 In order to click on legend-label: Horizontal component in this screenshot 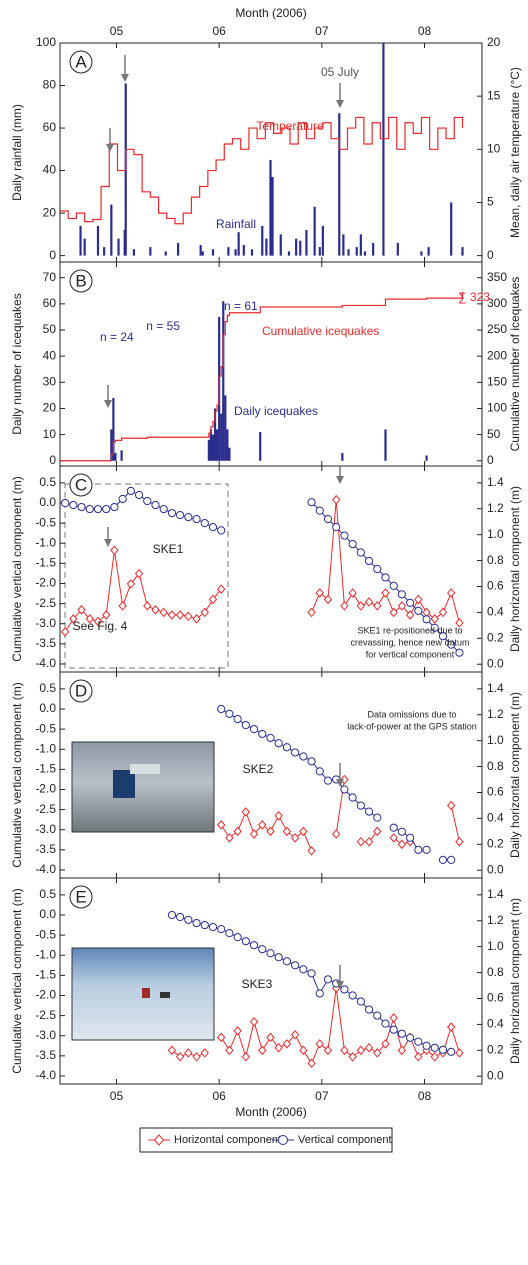, I will do `click(227, 1140)`.